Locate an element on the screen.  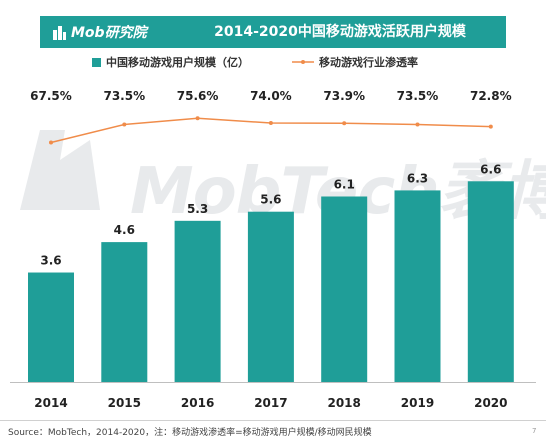
x-tick-label: 2017 is located at coordinates (270, 403).